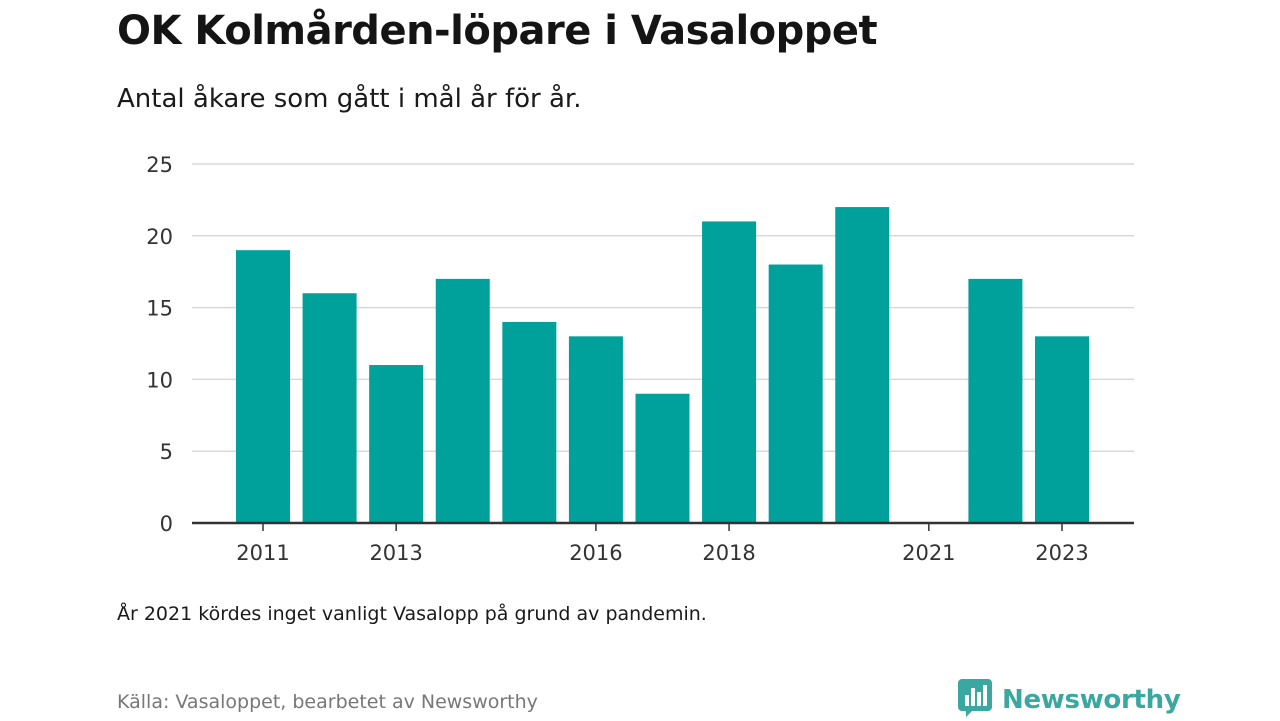 This screenshot has height=721, width=1280. Describe the element at coordinates (728, 553) in the screenshot. I see `x-tick-label: 2018` at that location.